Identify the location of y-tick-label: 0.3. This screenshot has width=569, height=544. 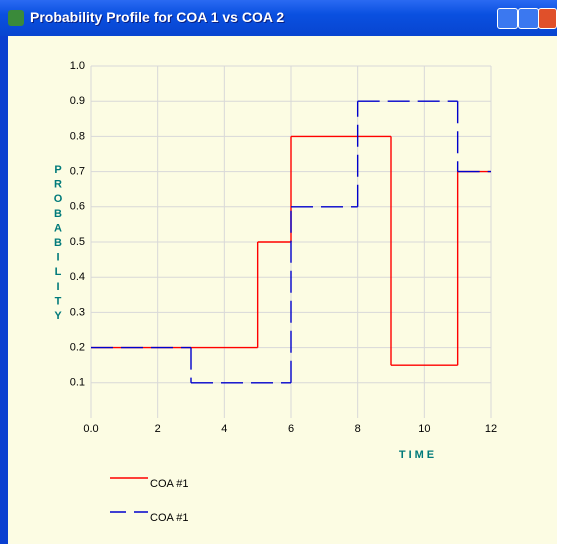
(77, 312).